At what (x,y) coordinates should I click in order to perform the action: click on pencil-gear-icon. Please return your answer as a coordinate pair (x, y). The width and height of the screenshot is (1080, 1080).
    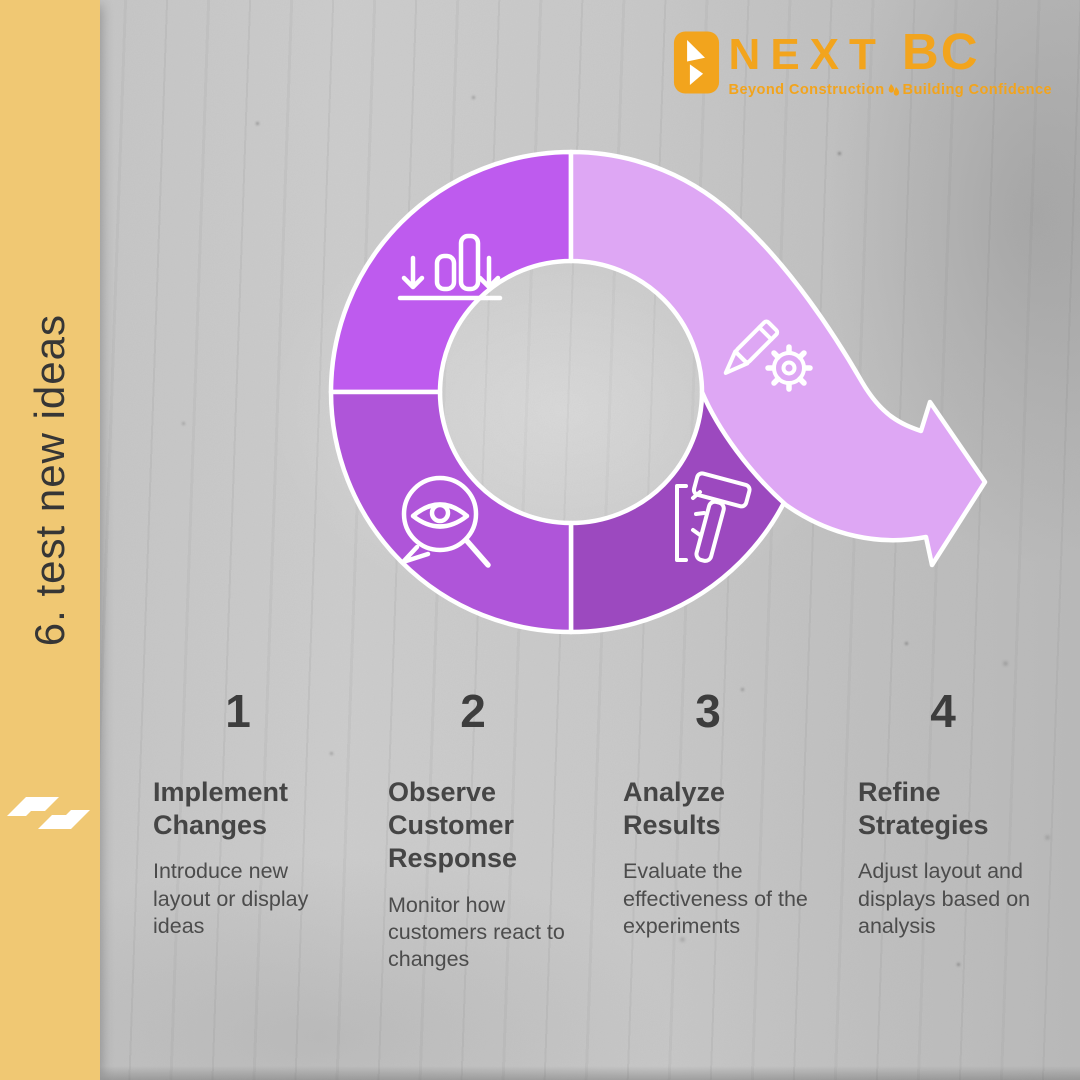
    Looking at the image, I should click on (768, 355).